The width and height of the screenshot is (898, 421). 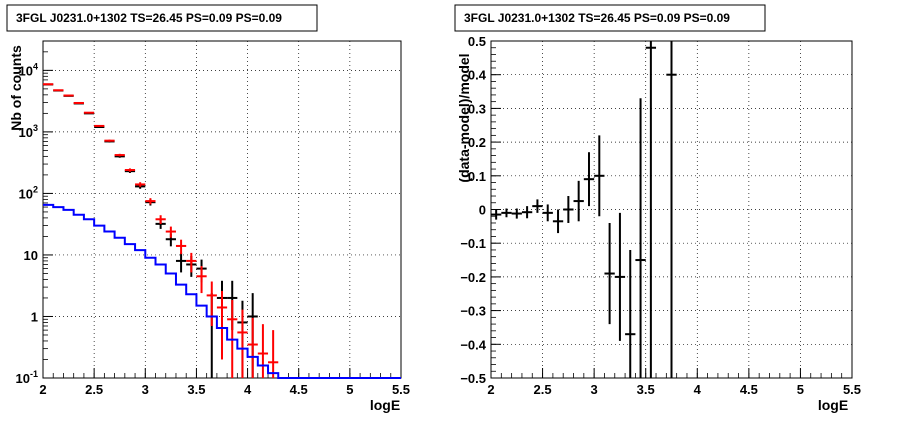 I want to click on y-tick-label: 0.5, so click(x=477, y=41).